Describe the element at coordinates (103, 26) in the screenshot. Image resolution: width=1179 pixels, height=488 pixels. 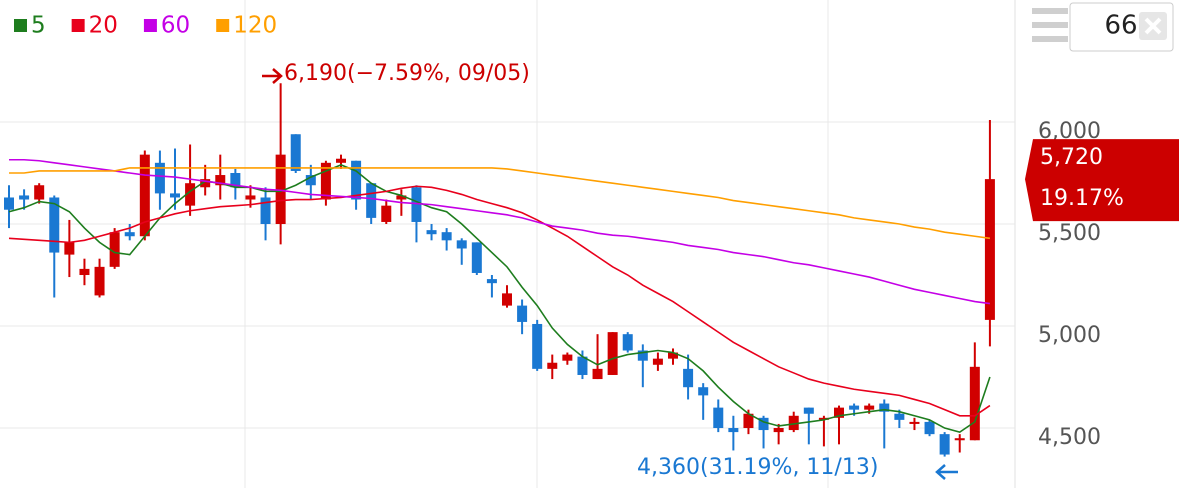
I see `legend-label: 20` at that location.